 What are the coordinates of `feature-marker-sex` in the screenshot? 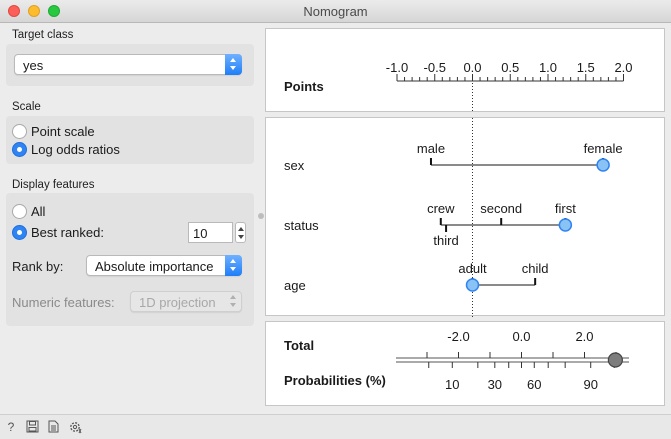 It's located at (603, 165).